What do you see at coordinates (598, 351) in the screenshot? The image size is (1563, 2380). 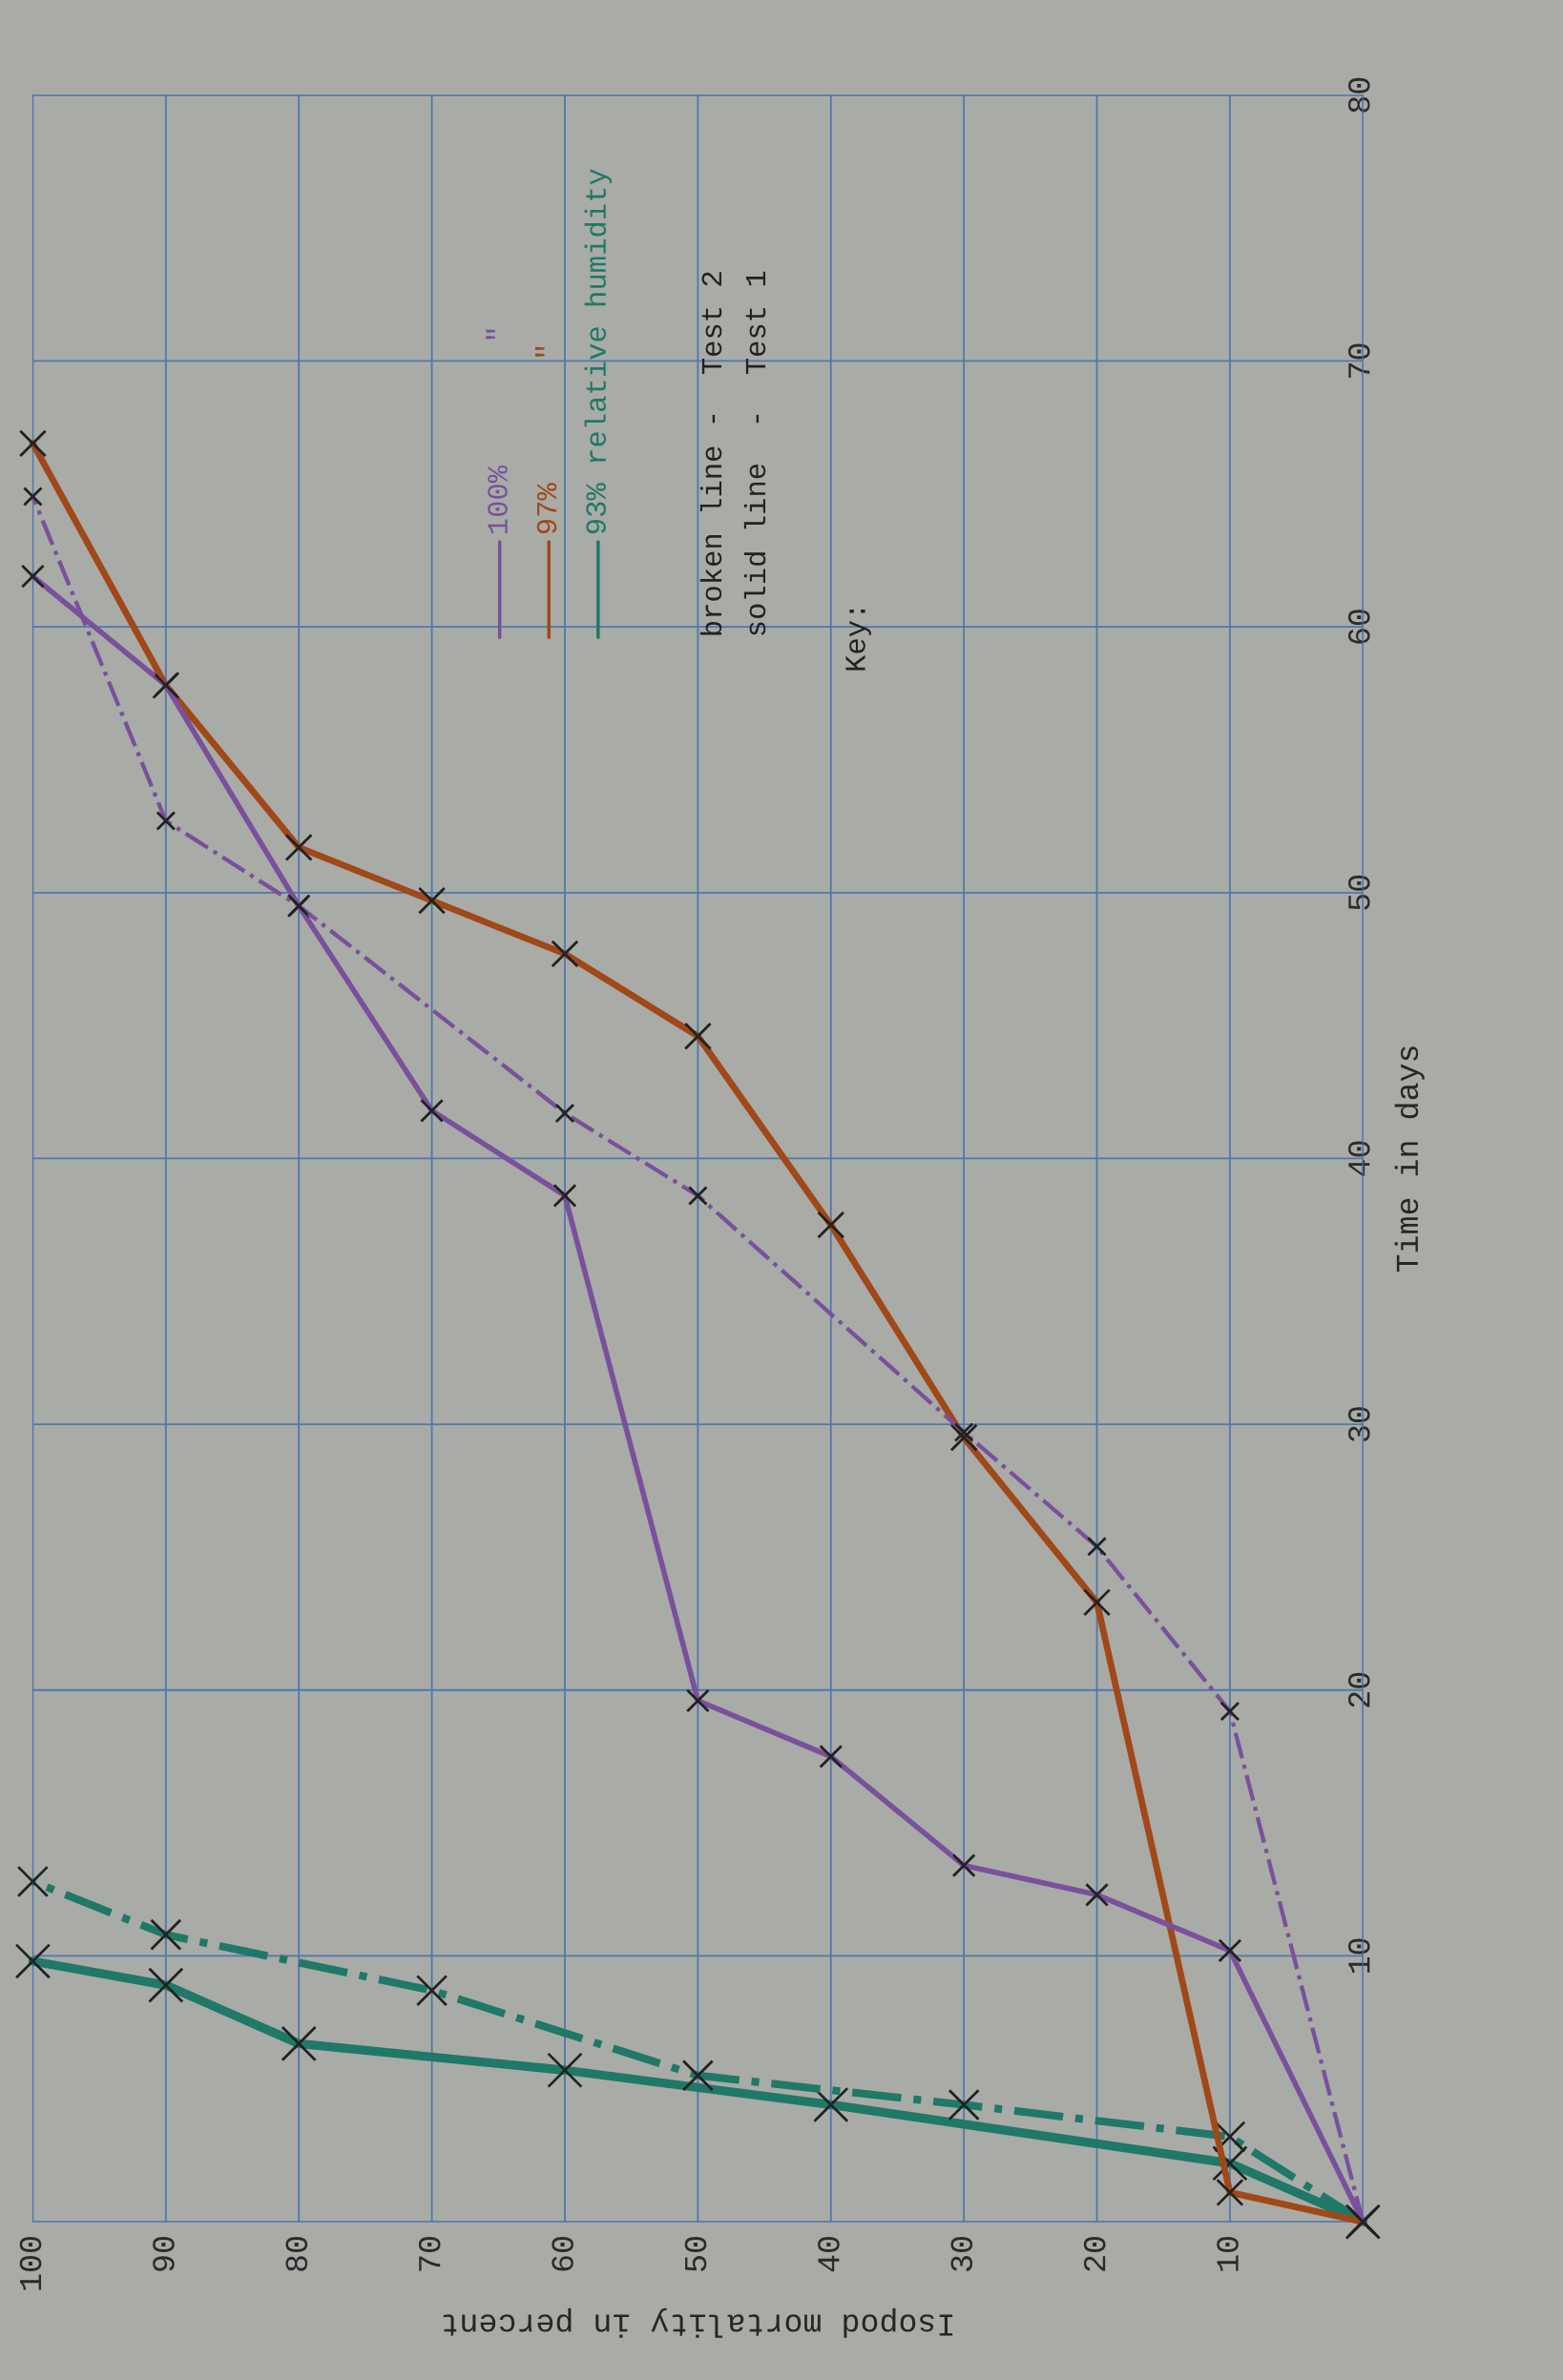 I see `text: 93% relative humidity` at bounding box center [598, 351].